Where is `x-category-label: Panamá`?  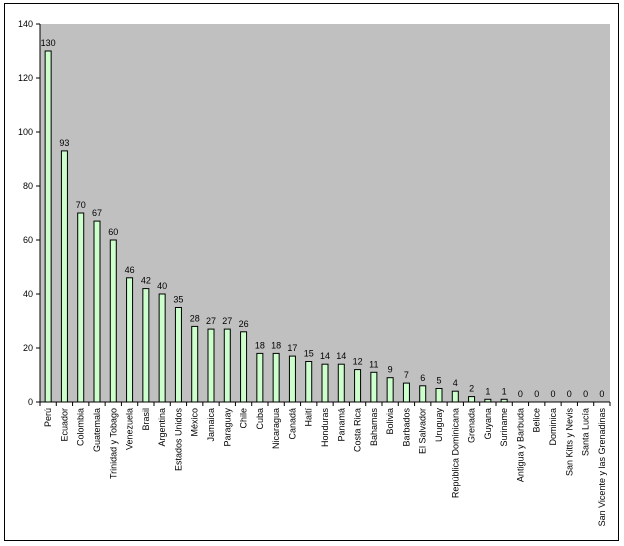 x-category-label: Panamá is located at coordinates (341, 425).